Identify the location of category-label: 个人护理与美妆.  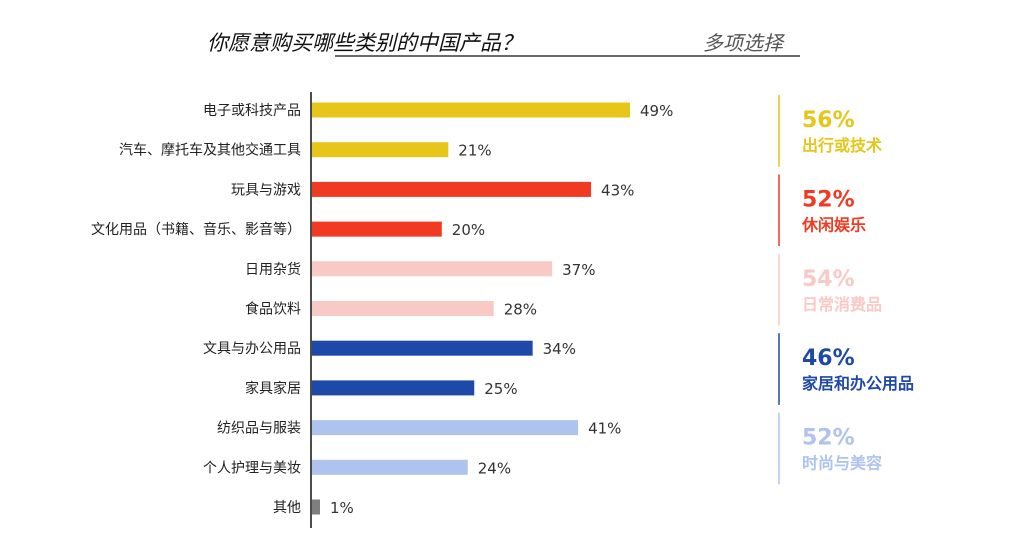
(252, 468).